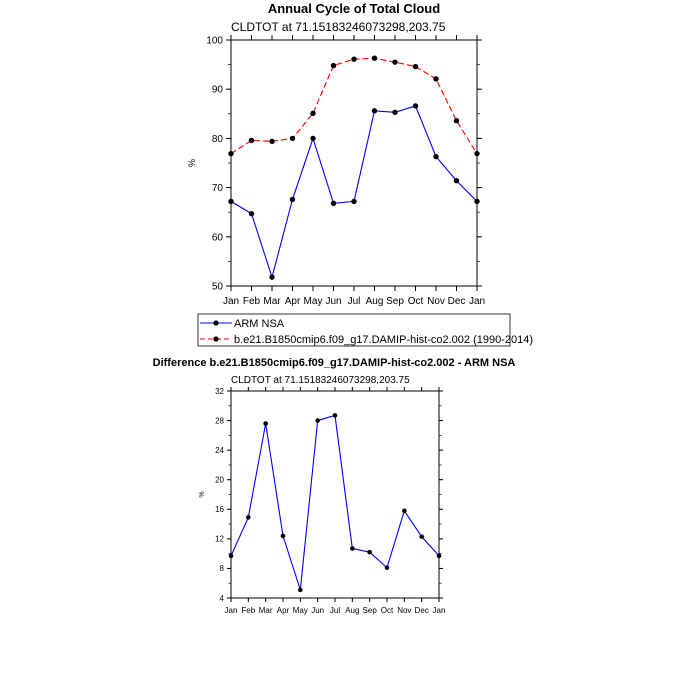  Describe the element at coordinates (300, 610) in the screenshot. I see `chart2-xtick-label: May` at that location.